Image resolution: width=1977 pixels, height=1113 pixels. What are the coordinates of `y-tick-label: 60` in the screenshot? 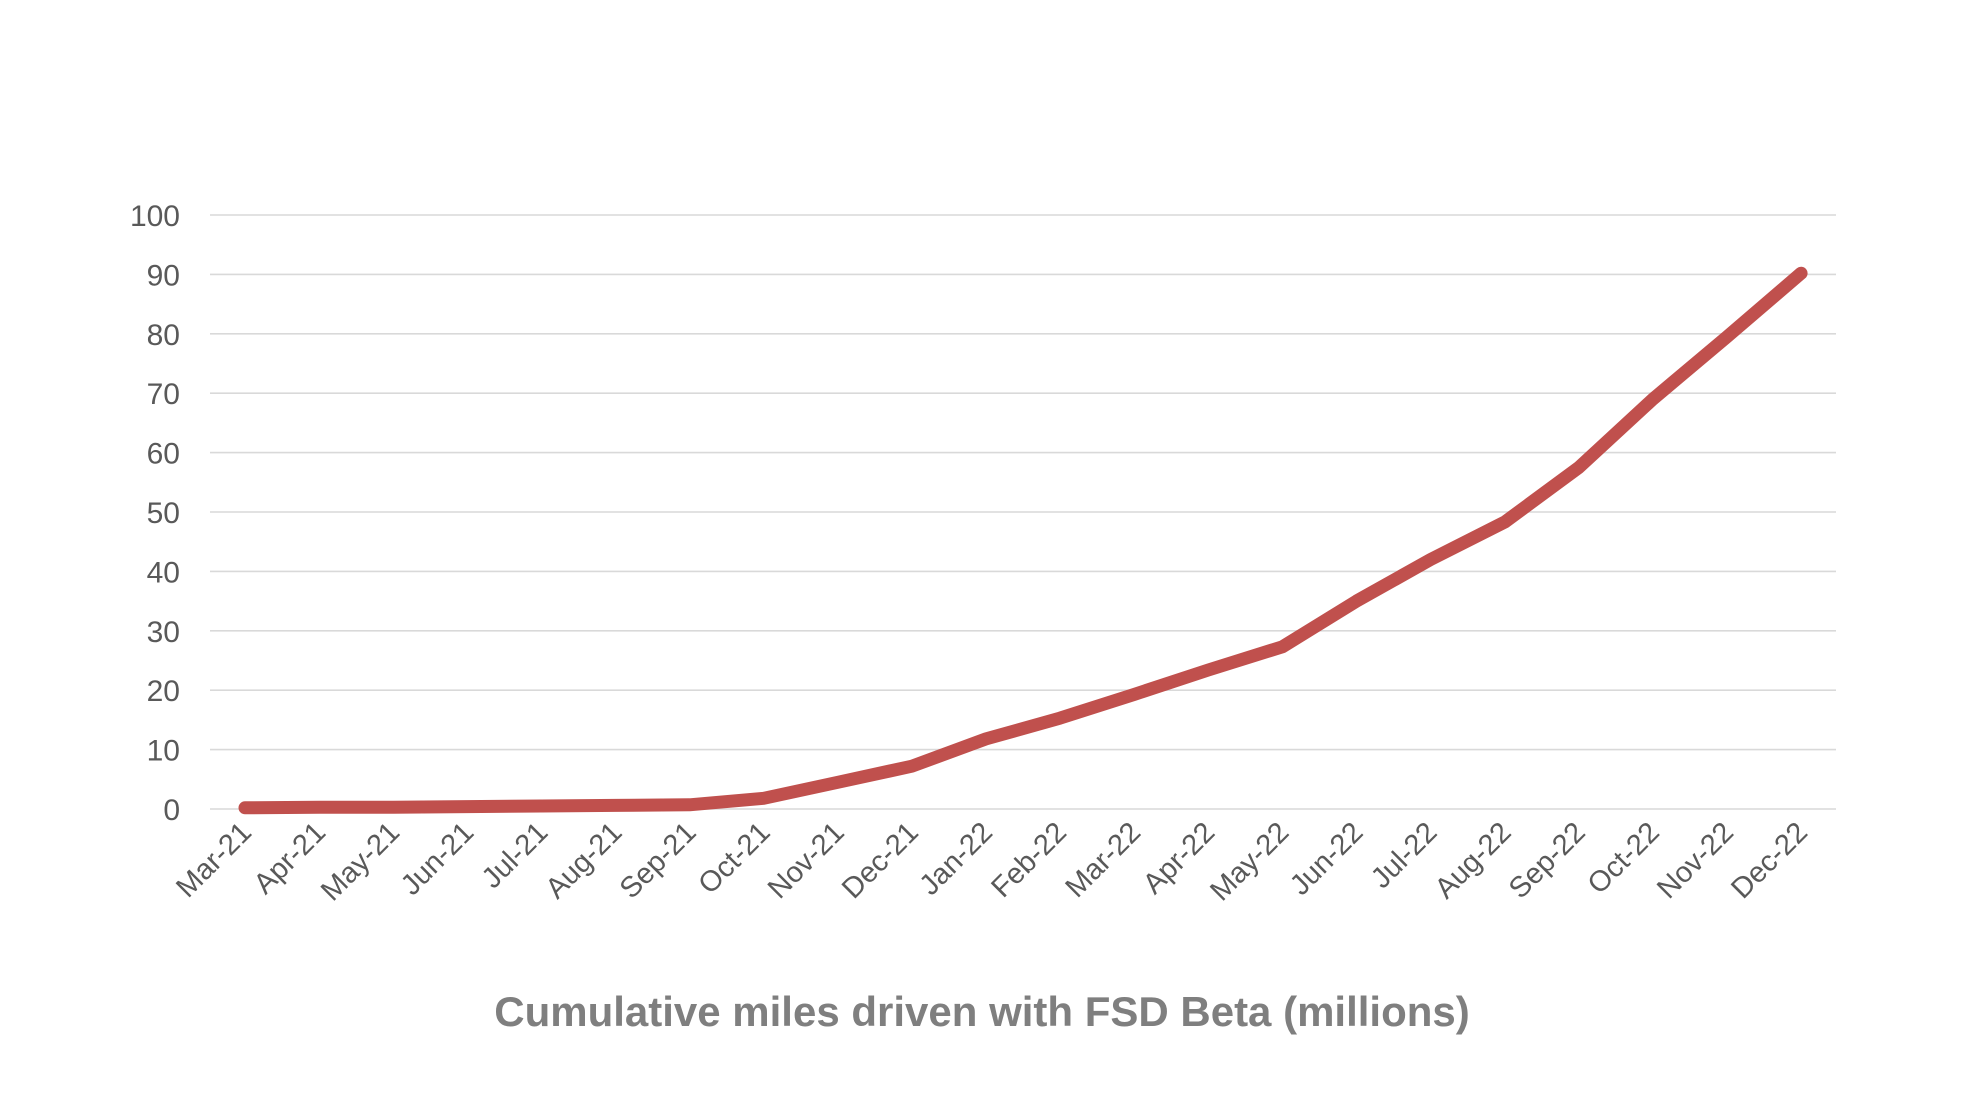 It's located at (163, 454).